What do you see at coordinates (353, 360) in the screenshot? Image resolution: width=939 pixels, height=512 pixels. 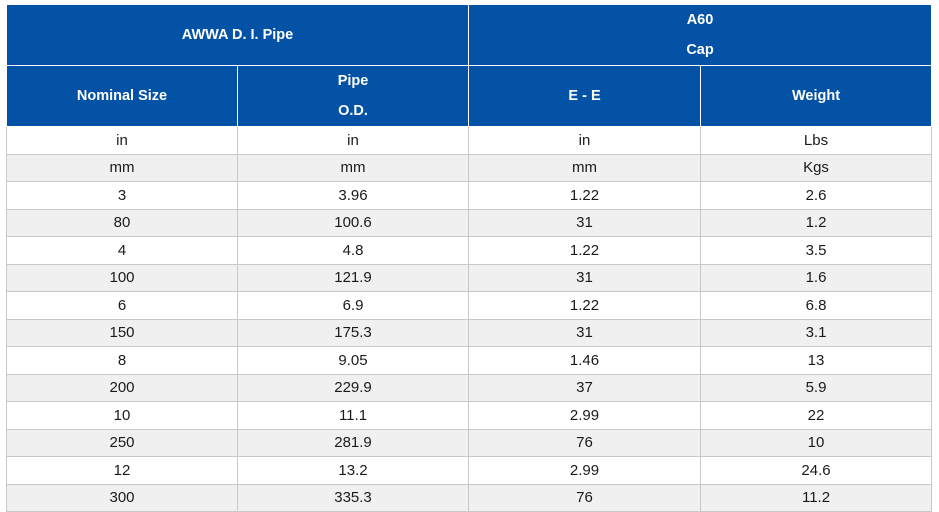 I see `cell-pipe-od: 9.05` at bounding box center [353, 360].